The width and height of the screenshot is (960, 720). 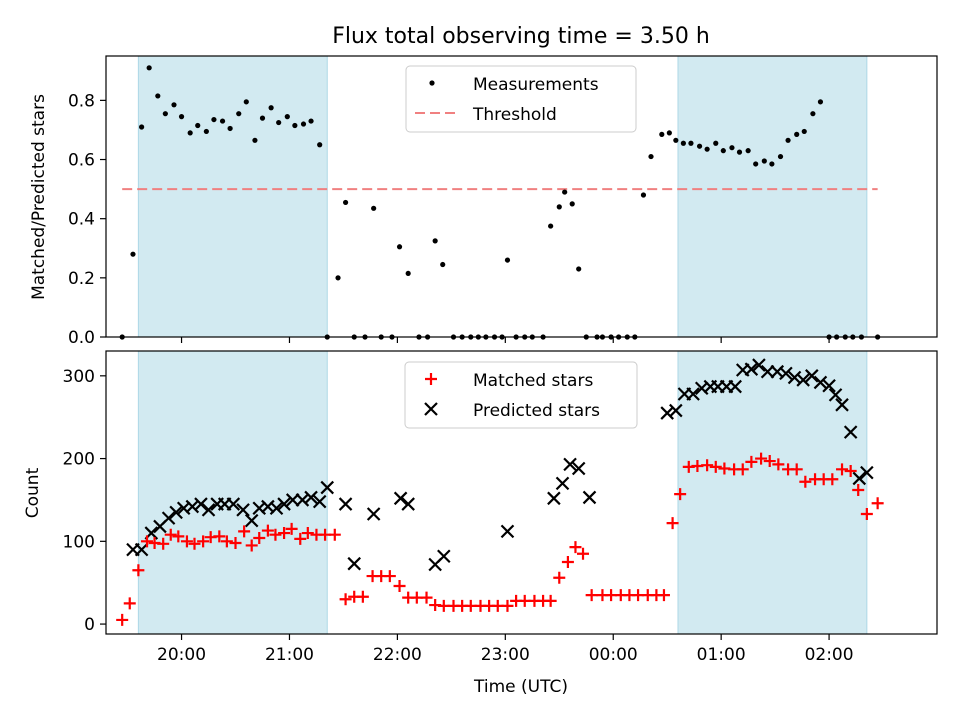 I want to click on count-legend-box, so click(x=521, y=395).